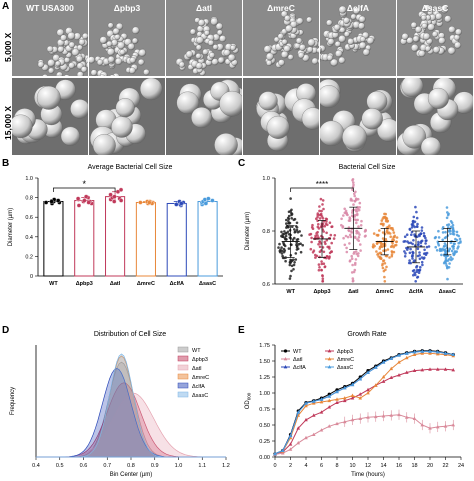 The height and width of the screenshot is (481, 474). What do you see at coordinates (130, 334) in the screenshot?
I see `chart-title: Distribution of Cell Size` at bounding box center [130, 334].